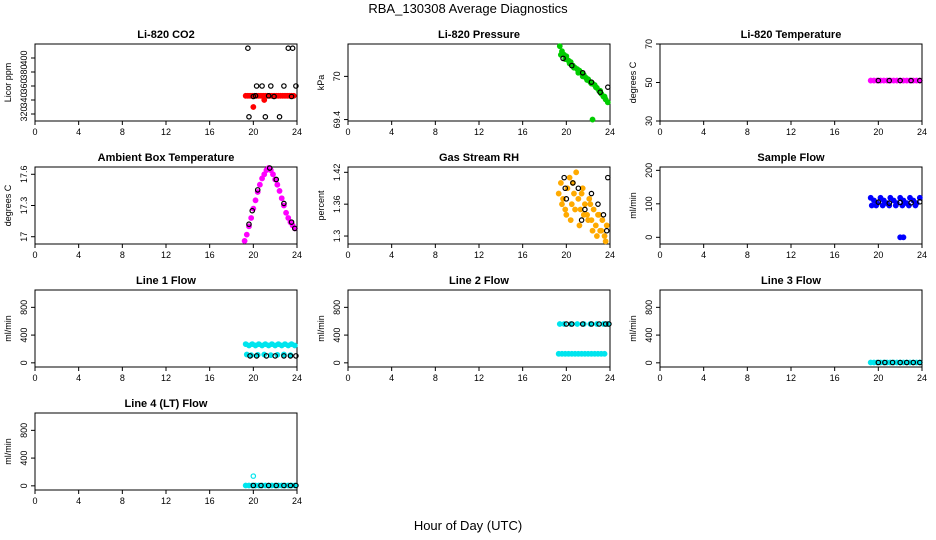  What do you see at coordinates (337, 173) in the screenshot?
I see `y-tick-label: 1.42` at bounding box center [337, 173].